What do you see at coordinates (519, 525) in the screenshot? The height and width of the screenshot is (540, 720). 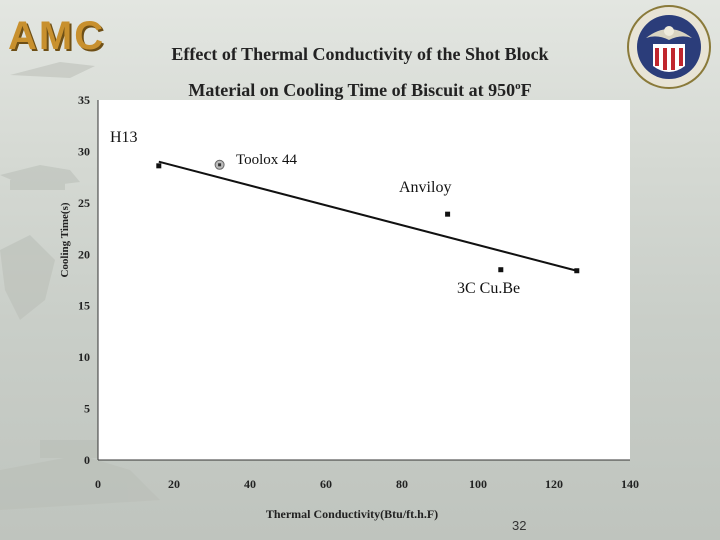 I see `page-number: 32` at bounding box center [519, 525].